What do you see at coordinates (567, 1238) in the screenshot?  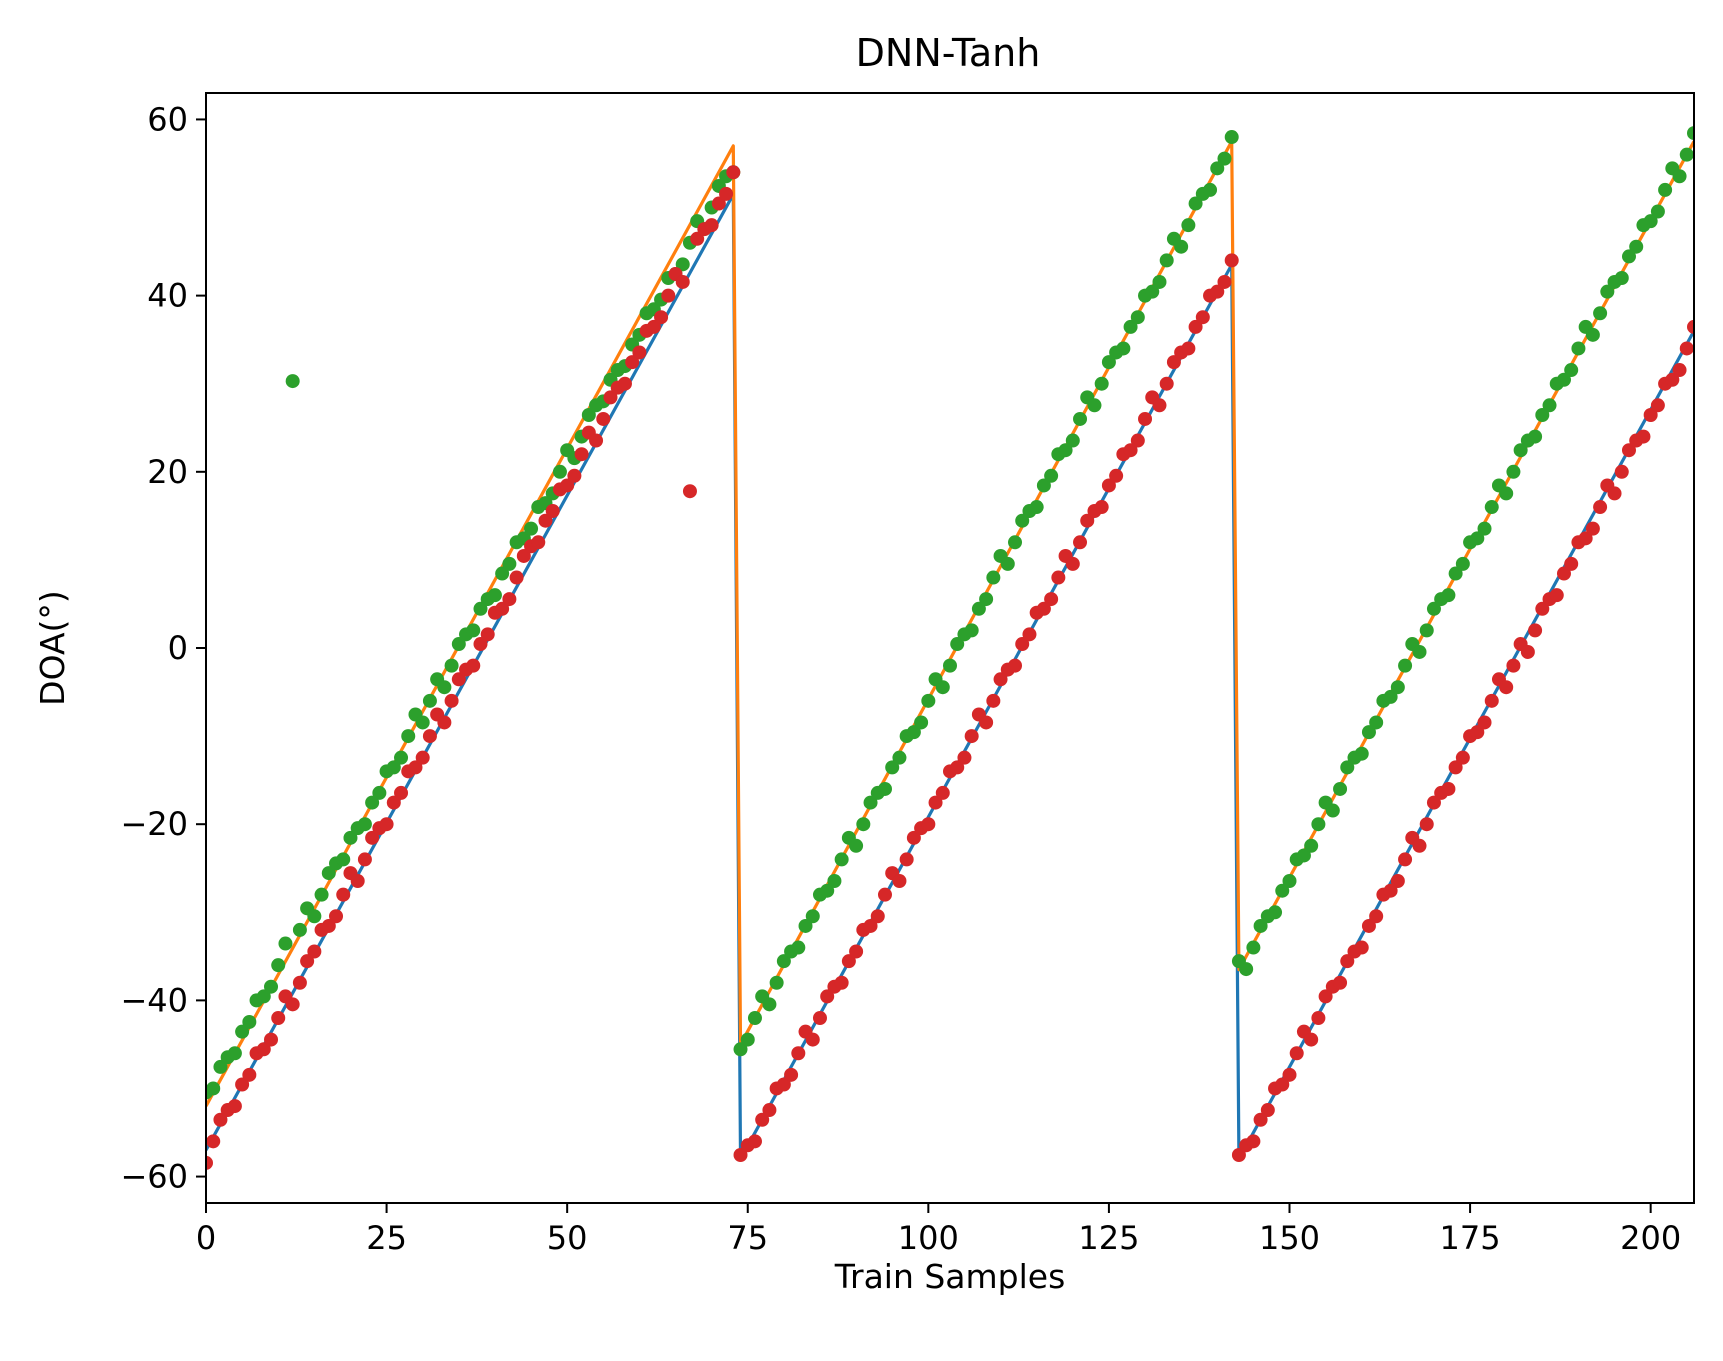 I see `x-tick-label: 50` at bounding box center [567, 1238].